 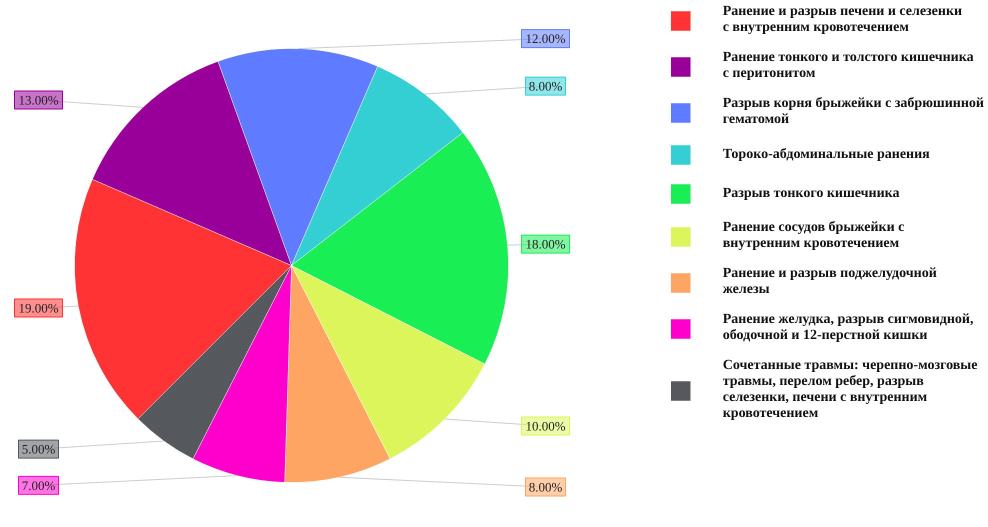 I want to click on data-label: 7.00%, so click(x=39, y=485).